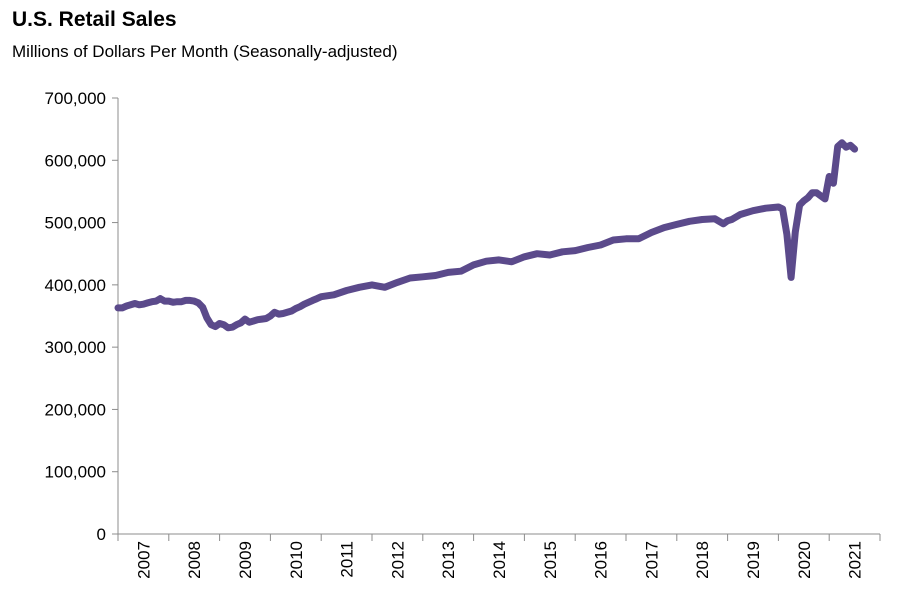 This screenshot has height=614, width=900. I want to click on x-tick-label: 2008, so click(194, 560).